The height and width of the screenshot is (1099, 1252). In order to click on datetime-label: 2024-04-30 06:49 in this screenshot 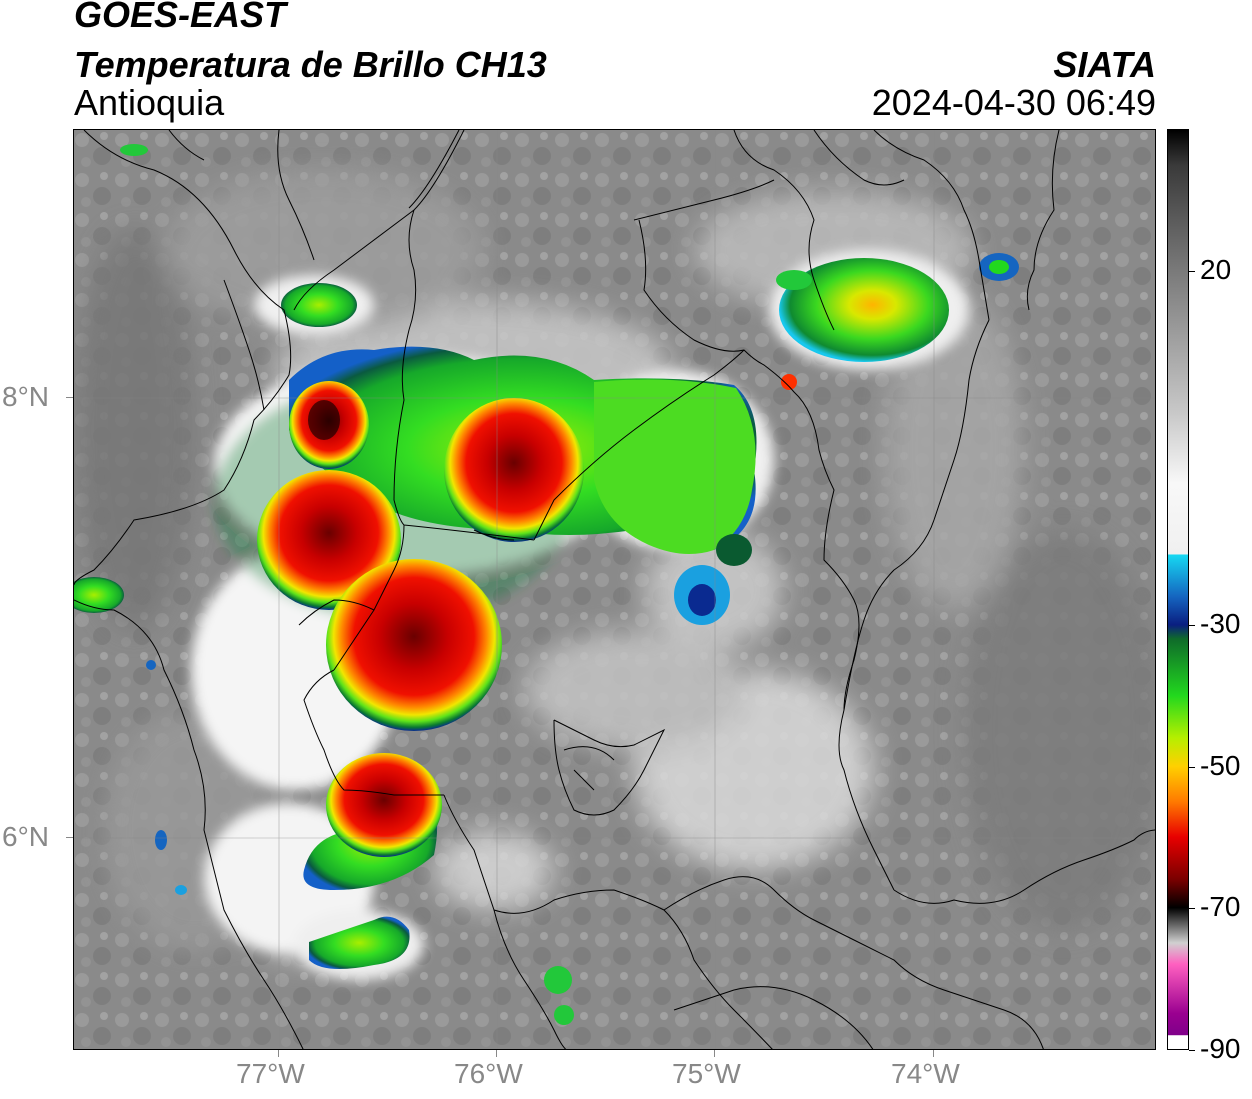, I will do `click(1013, 102)`.